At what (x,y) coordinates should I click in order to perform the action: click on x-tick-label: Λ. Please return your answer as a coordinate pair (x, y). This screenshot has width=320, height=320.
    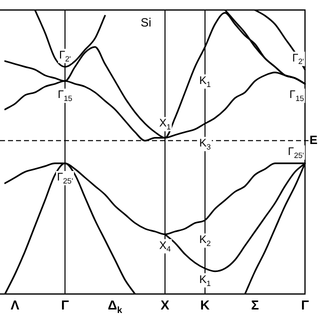
    Looking at the image, I should click on (15, 305).